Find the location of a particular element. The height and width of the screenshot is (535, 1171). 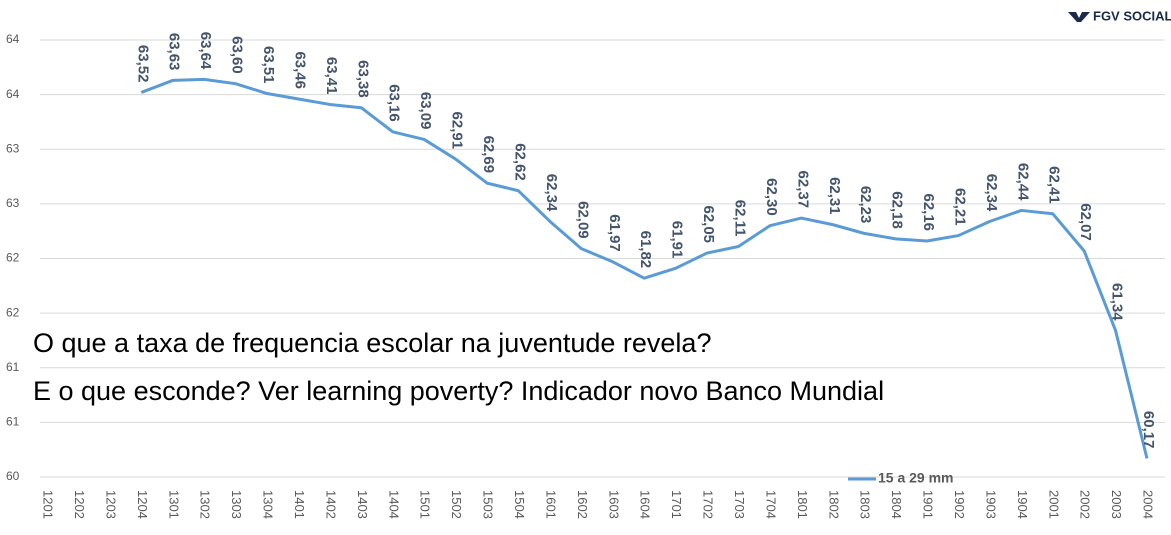

data-label: 63,64 is located at coordinates (205, 51).